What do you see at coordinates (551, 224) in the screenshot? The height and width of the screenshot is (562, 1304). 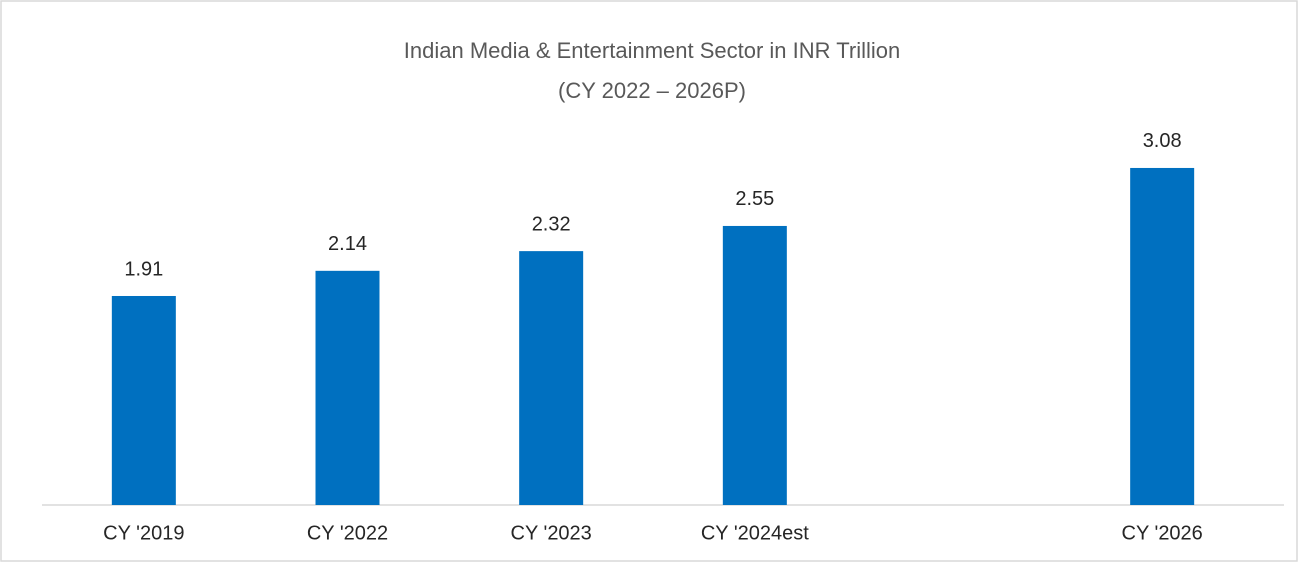 I see `data-label: 2.32` at bounding box center [551, 224].